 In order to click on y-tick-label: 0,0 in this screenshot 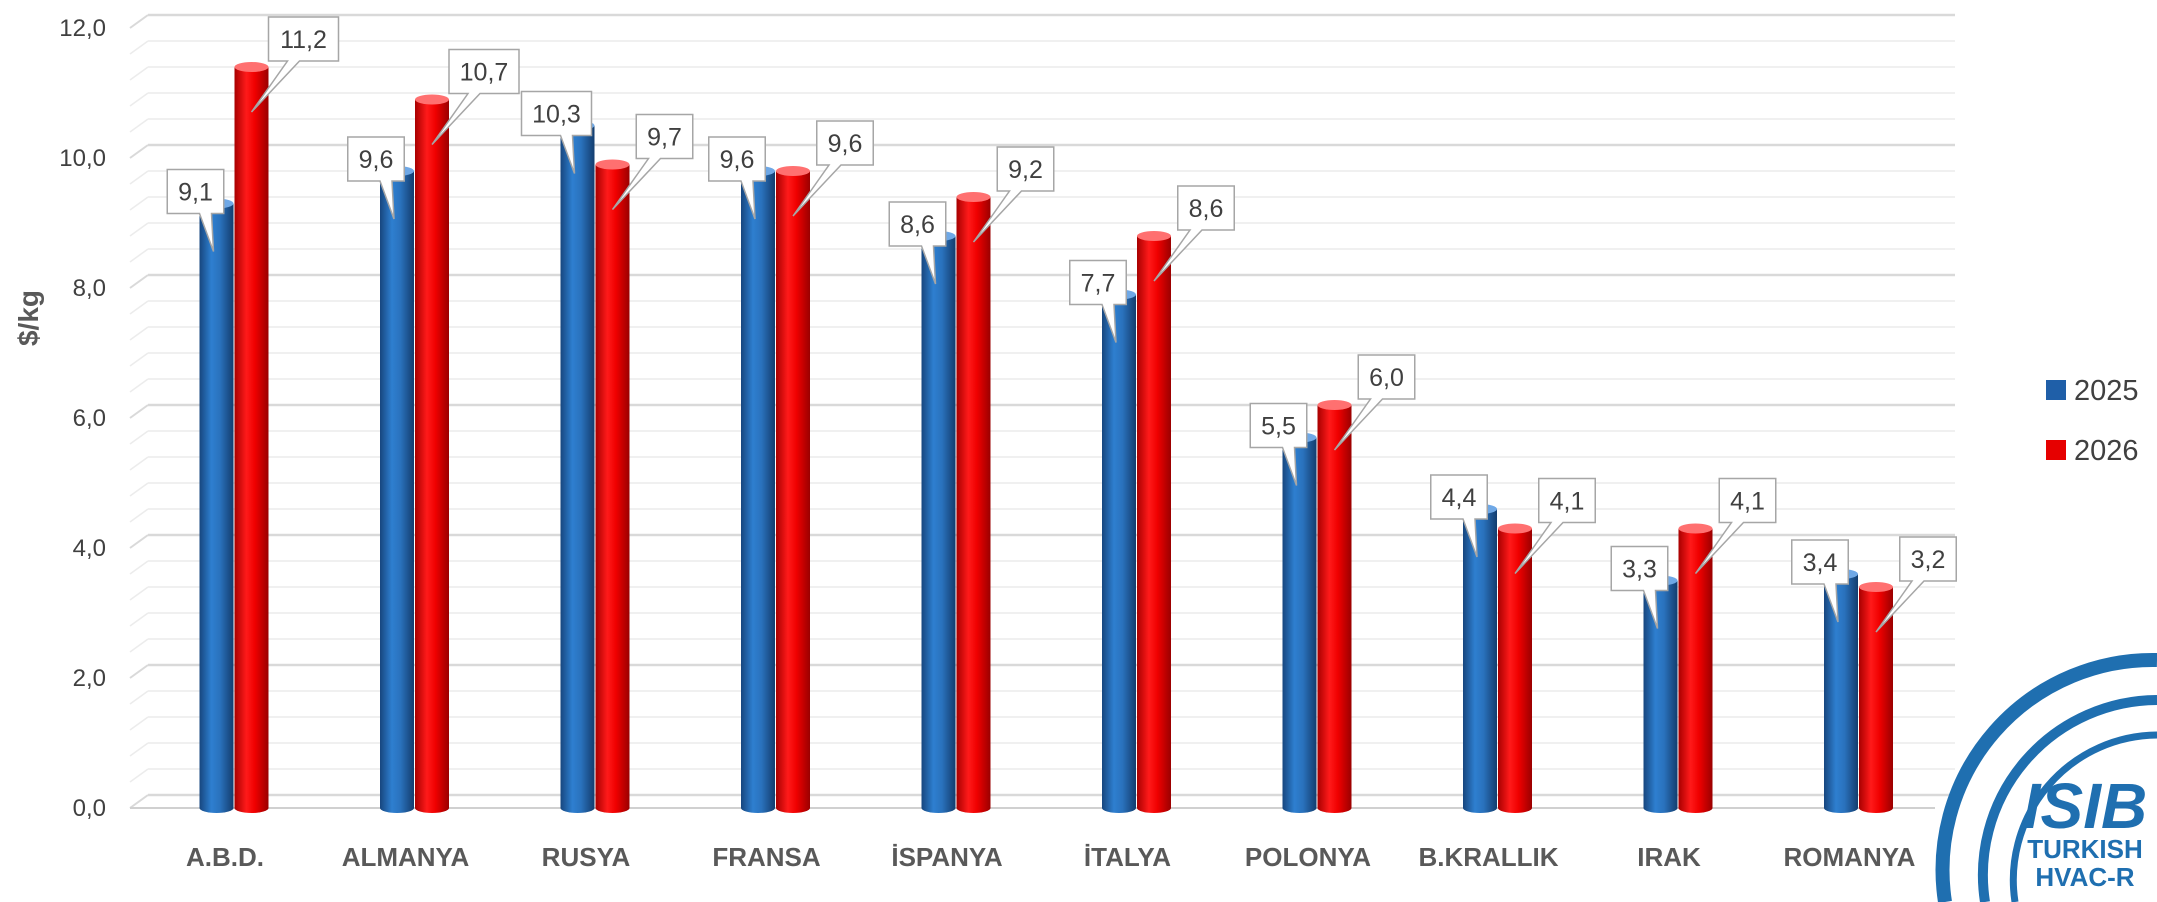, I will do `click(89, 808)`.